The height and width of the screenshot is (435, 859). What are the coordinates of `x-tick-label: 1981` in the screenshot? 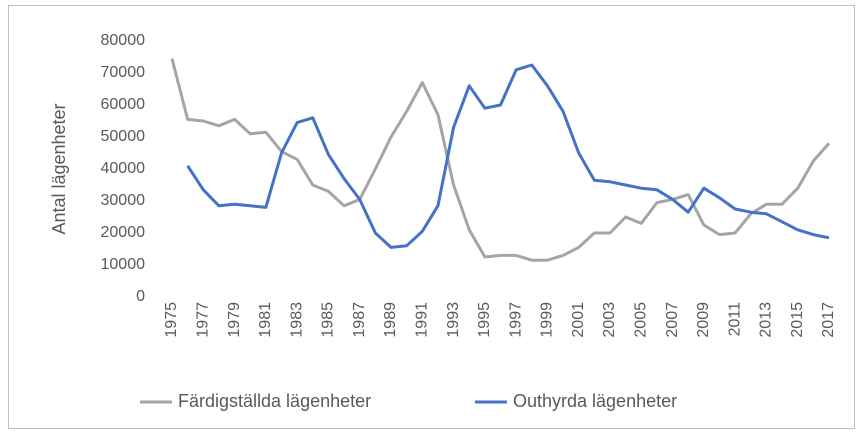 It's located at (265, 320).